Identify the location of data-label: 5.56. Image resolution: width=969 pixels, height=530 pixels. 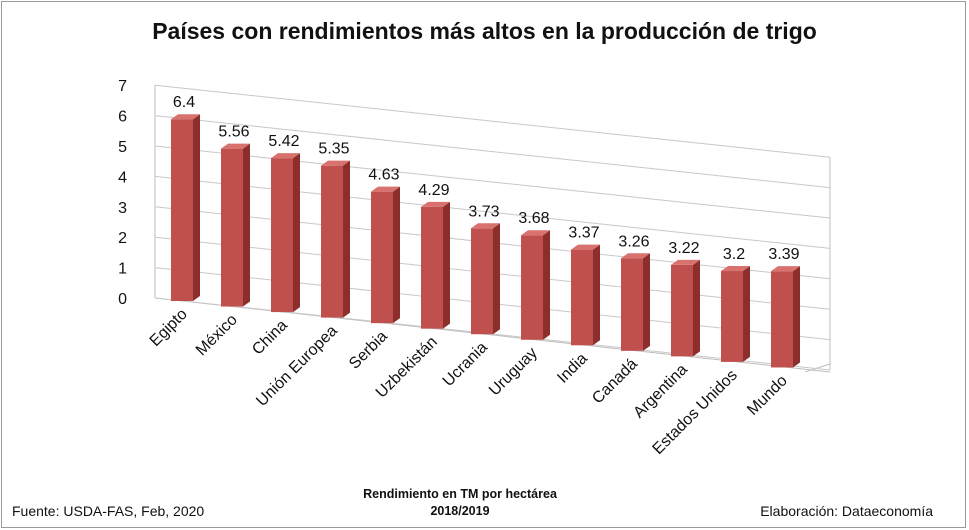
(233, 132).